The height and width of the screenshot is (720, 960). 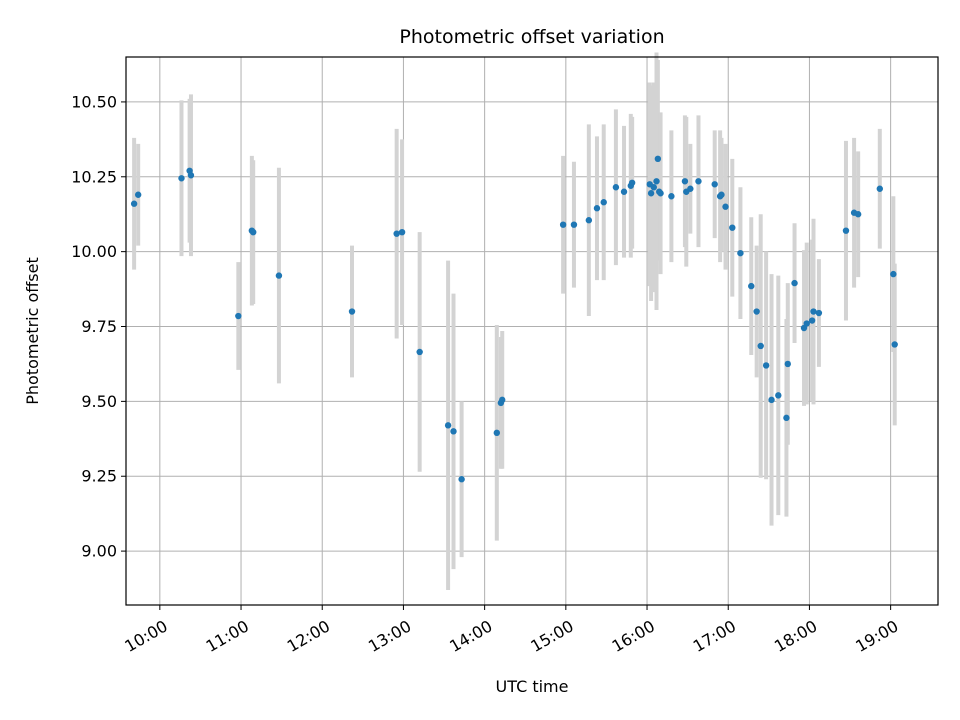 What do you see at coordinates (32, 331) in the screenshot?
I see `y-axis-label: Photometric offset` at bounding box center [32, 331].